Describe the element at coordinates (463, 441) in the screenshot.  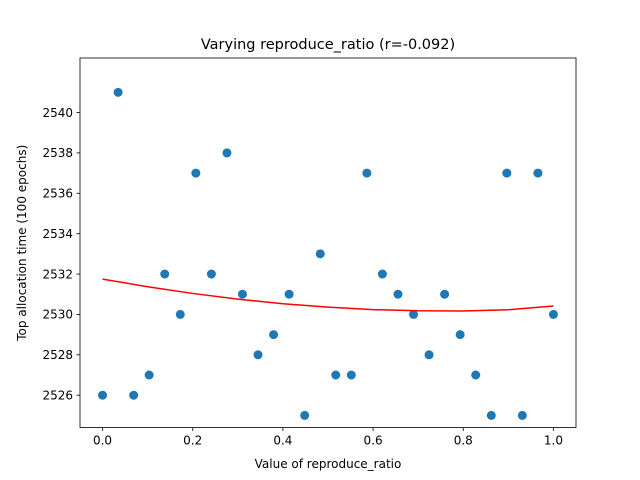
I see `x-tick-label: 0.8` at that location.